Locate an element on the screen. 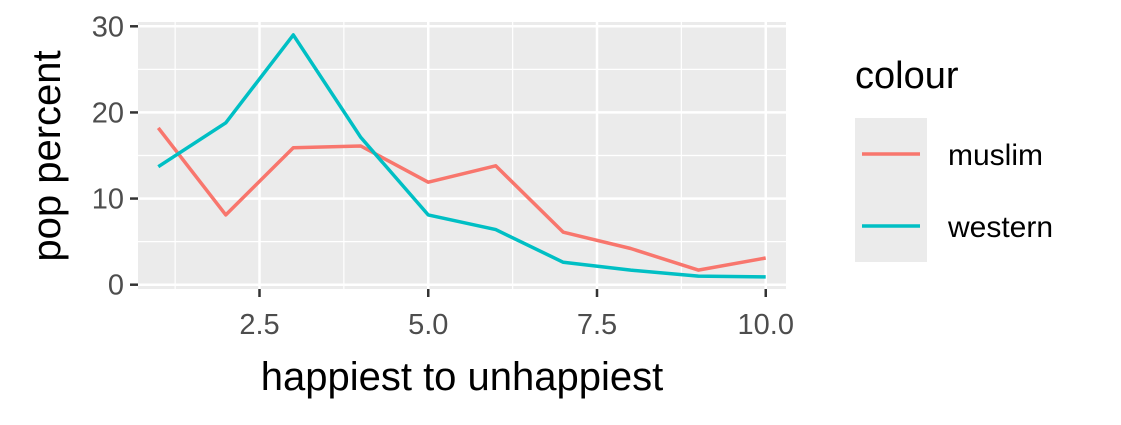  y-tick-label: 30 is located at coordinates (108, 27).